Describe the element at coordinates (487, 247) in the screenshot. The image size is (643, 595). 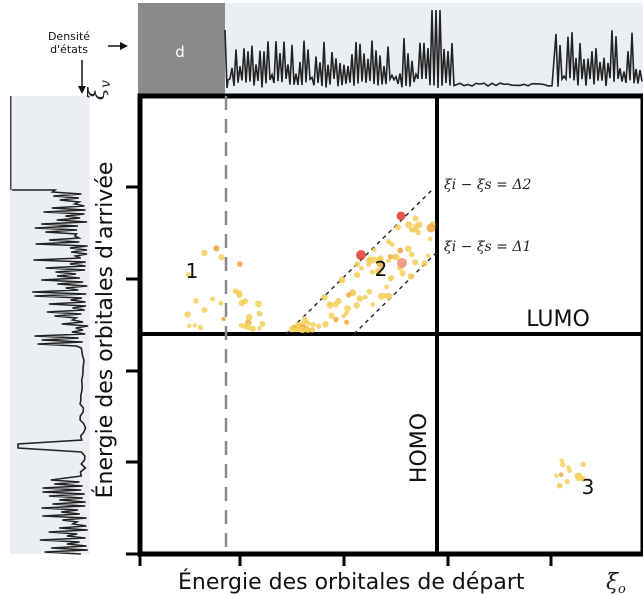
I see `delta1-equation: ξi − ξs = Δ1` at that location.